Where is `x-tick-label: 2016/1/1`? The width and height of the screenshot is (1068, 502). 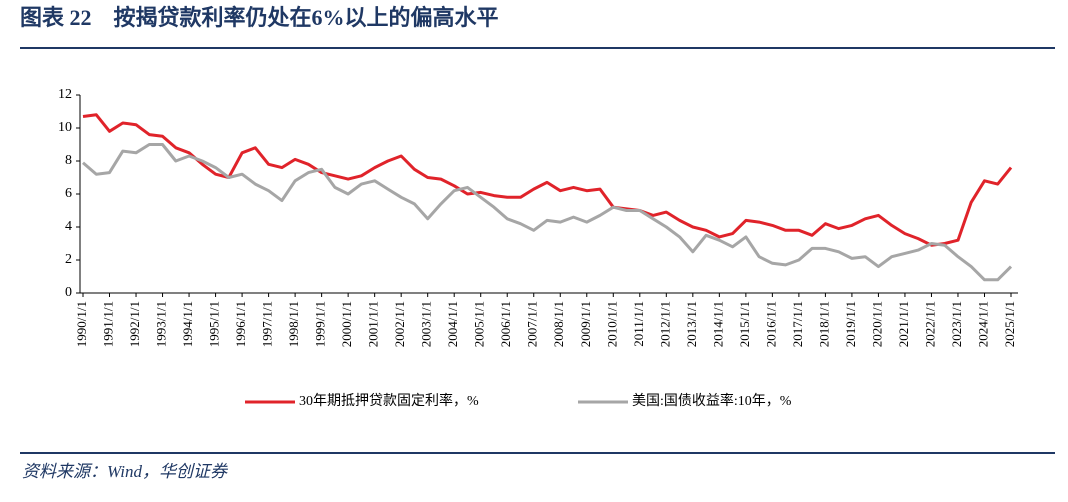
x-tick-label: 2016/1/1 is located at coordinates (770, 324).